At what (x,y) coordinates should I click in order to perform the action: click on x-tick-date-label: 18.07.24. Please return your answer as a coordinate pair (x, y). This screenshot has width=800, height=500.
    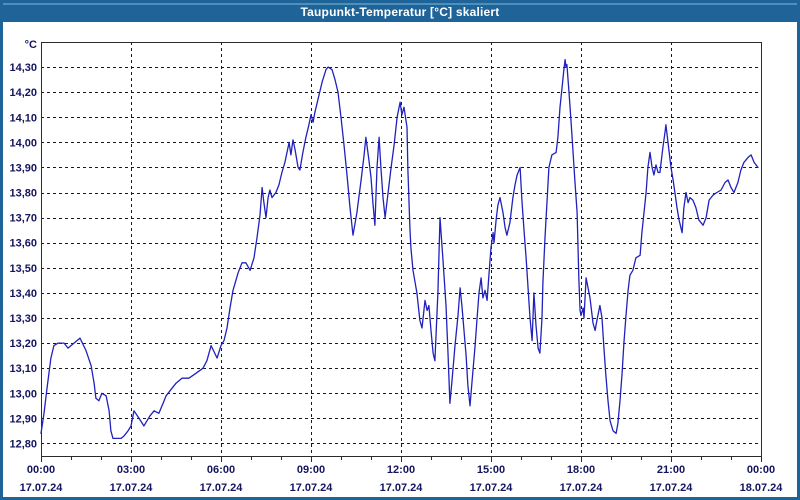
    Looking at the image, I should click on (762, 488).